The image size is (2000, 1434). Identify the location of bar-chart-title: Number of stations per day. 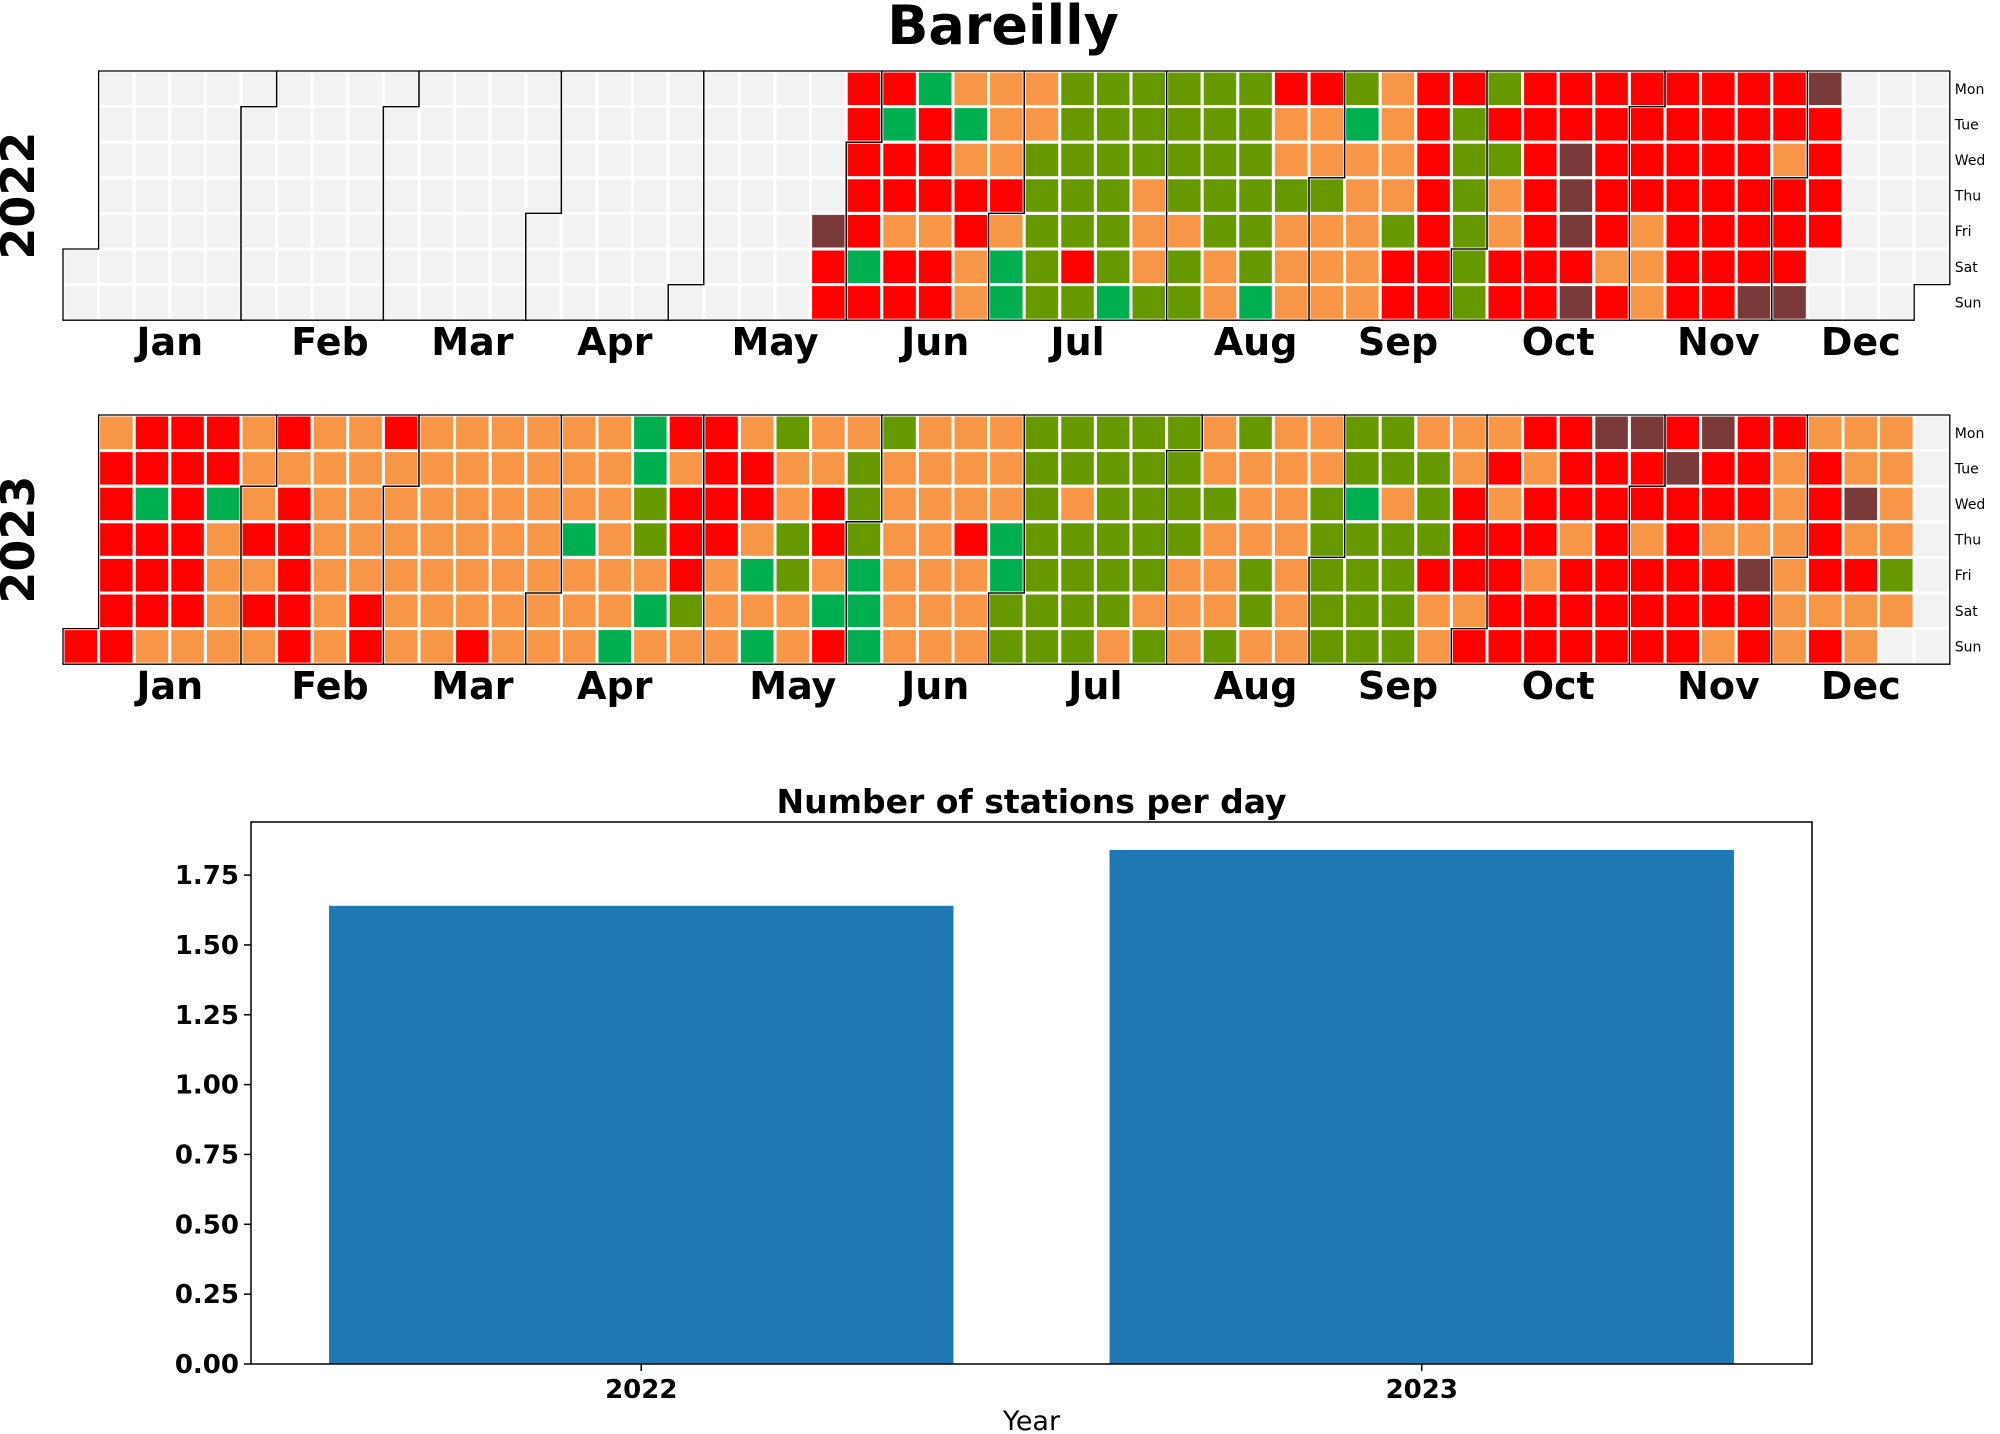
(1031, 801).